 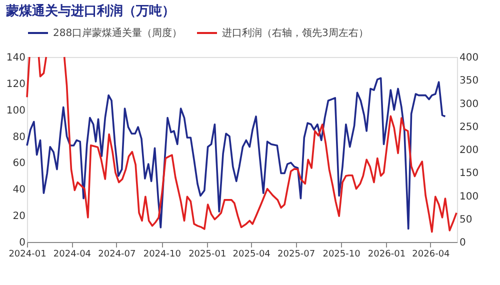 What do you see at coordinates (117, 33) in the screenshot?
I see `legend-label: 288口岸蒙煤通关量（周度）` at bounding box center [117, 33].